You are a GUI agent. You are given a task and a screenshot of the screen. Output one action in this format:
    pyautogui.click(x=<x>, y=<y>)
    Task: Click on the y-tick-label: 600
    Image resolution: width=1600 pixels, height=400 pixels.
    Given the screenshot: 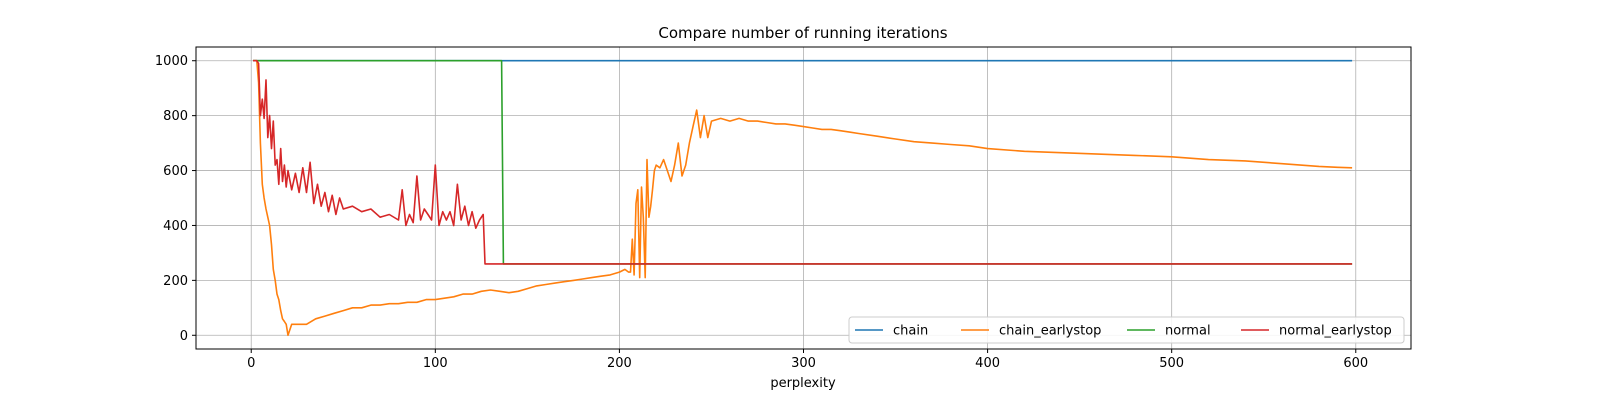 What is the action you would take?
    pyautogui.click(x=175, y=171)
    